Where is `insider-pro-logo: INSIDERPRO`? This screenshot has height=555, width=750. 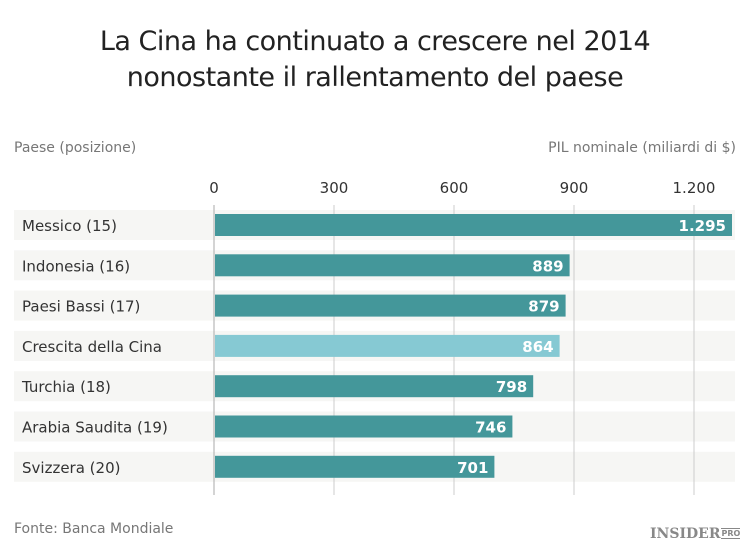 insider-pro-logo: INSIDERPRO is located at coordinates (695, 534).